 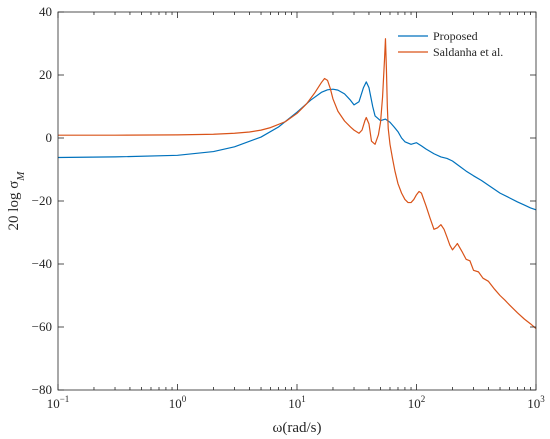 What do you see at coordinates (45, 11) in the screenshot?
I see `y-tick-label: 40` at bounding box center [45, 11].